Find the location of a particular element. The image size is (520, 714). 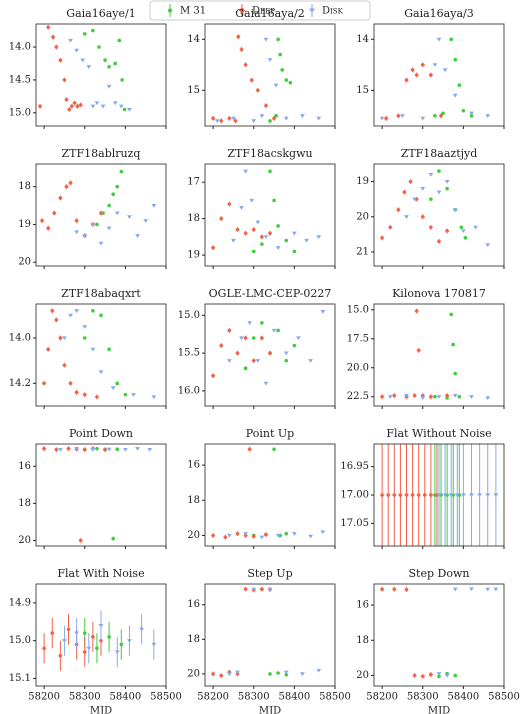

panel: Step Up 16 18 20 58200 58300 58400 58500 MJD is located at coordinates (269, 640).